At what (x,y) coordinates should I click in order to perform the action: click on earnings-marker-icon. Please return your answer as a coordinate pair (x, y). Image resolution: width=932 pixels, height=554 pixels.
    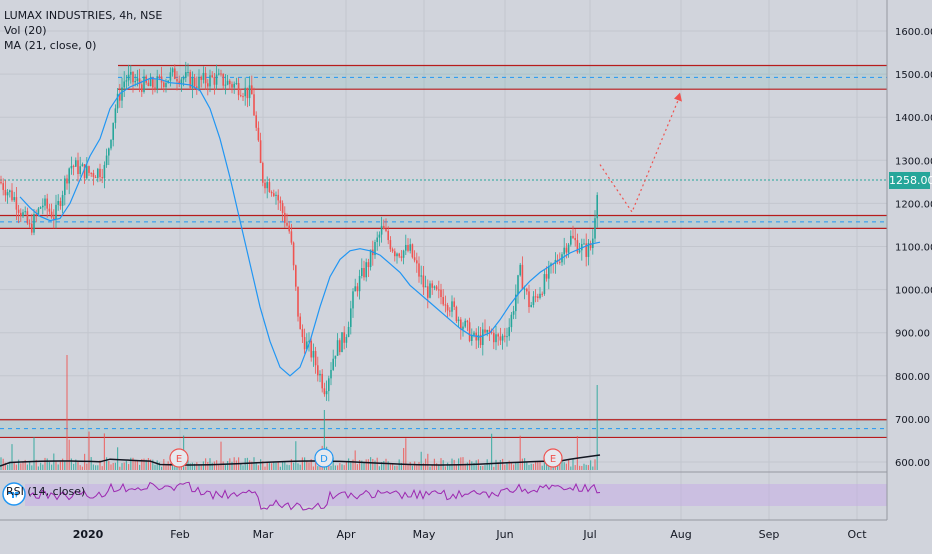
    Looking at the image, I should click on (179, 458).